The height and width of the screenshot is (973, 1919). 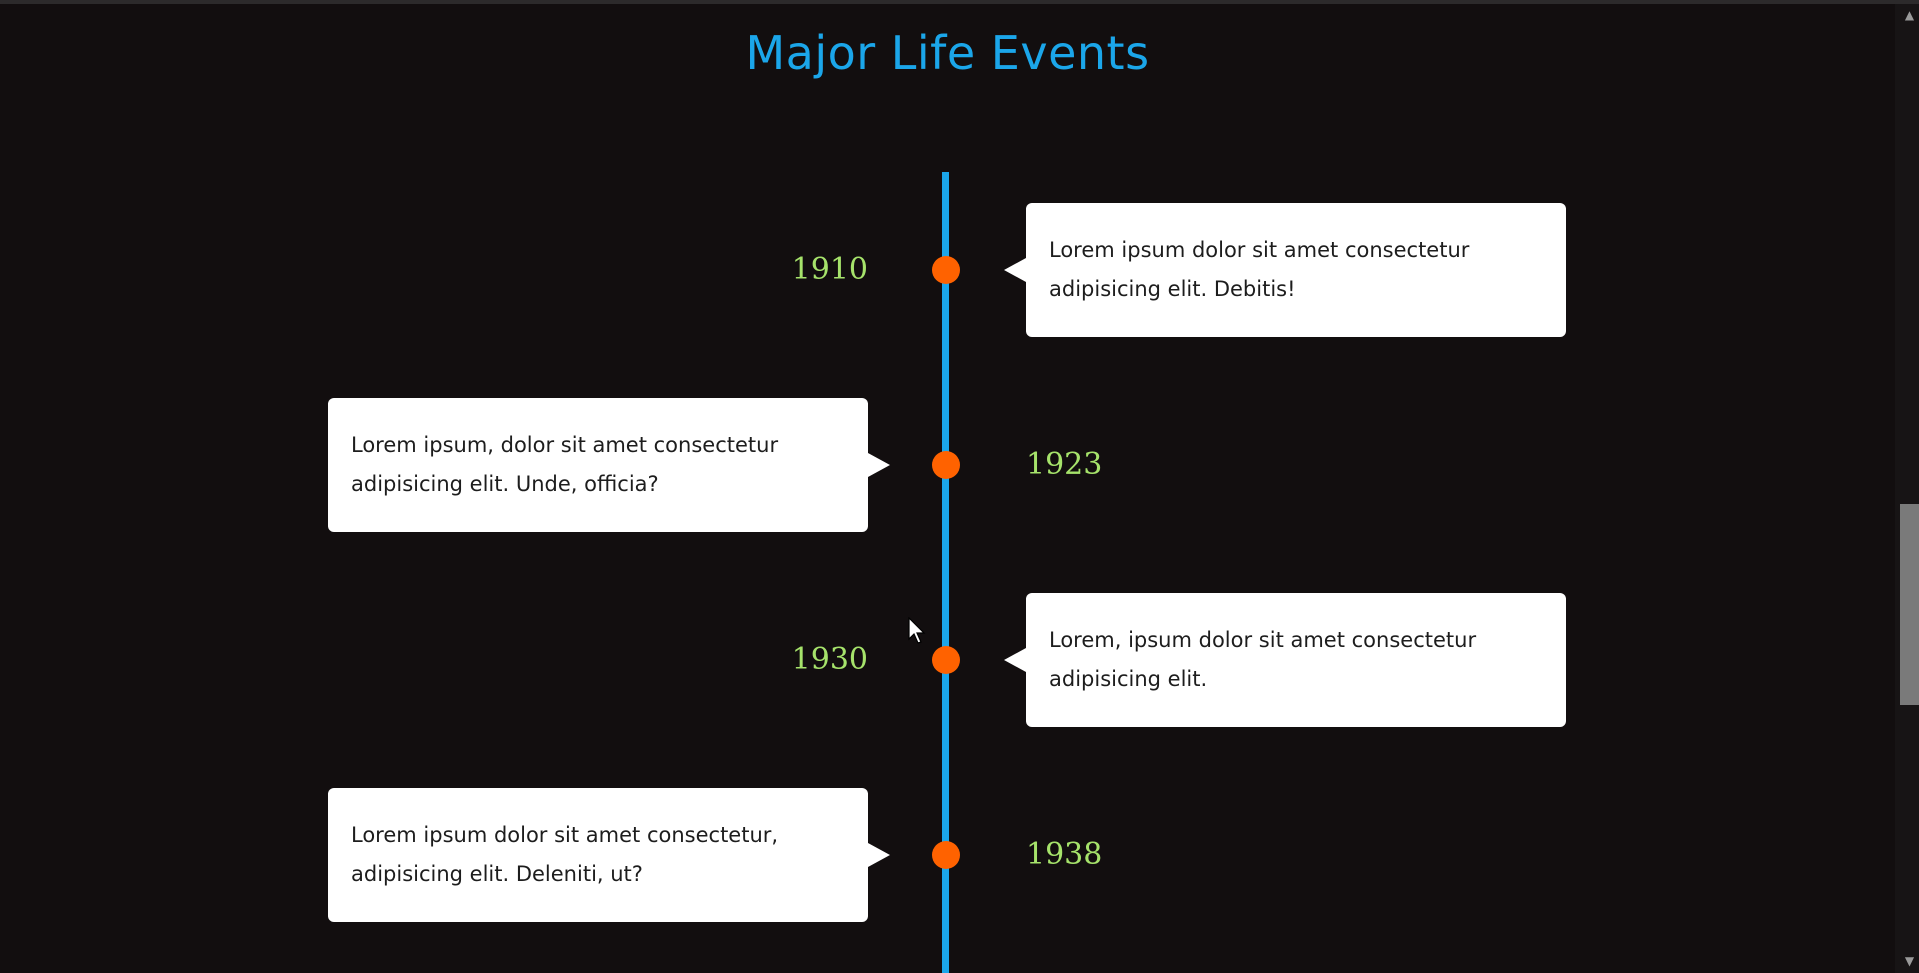 I want to click on chevron-down-icon: ▼, so click(x=1909, y=961).